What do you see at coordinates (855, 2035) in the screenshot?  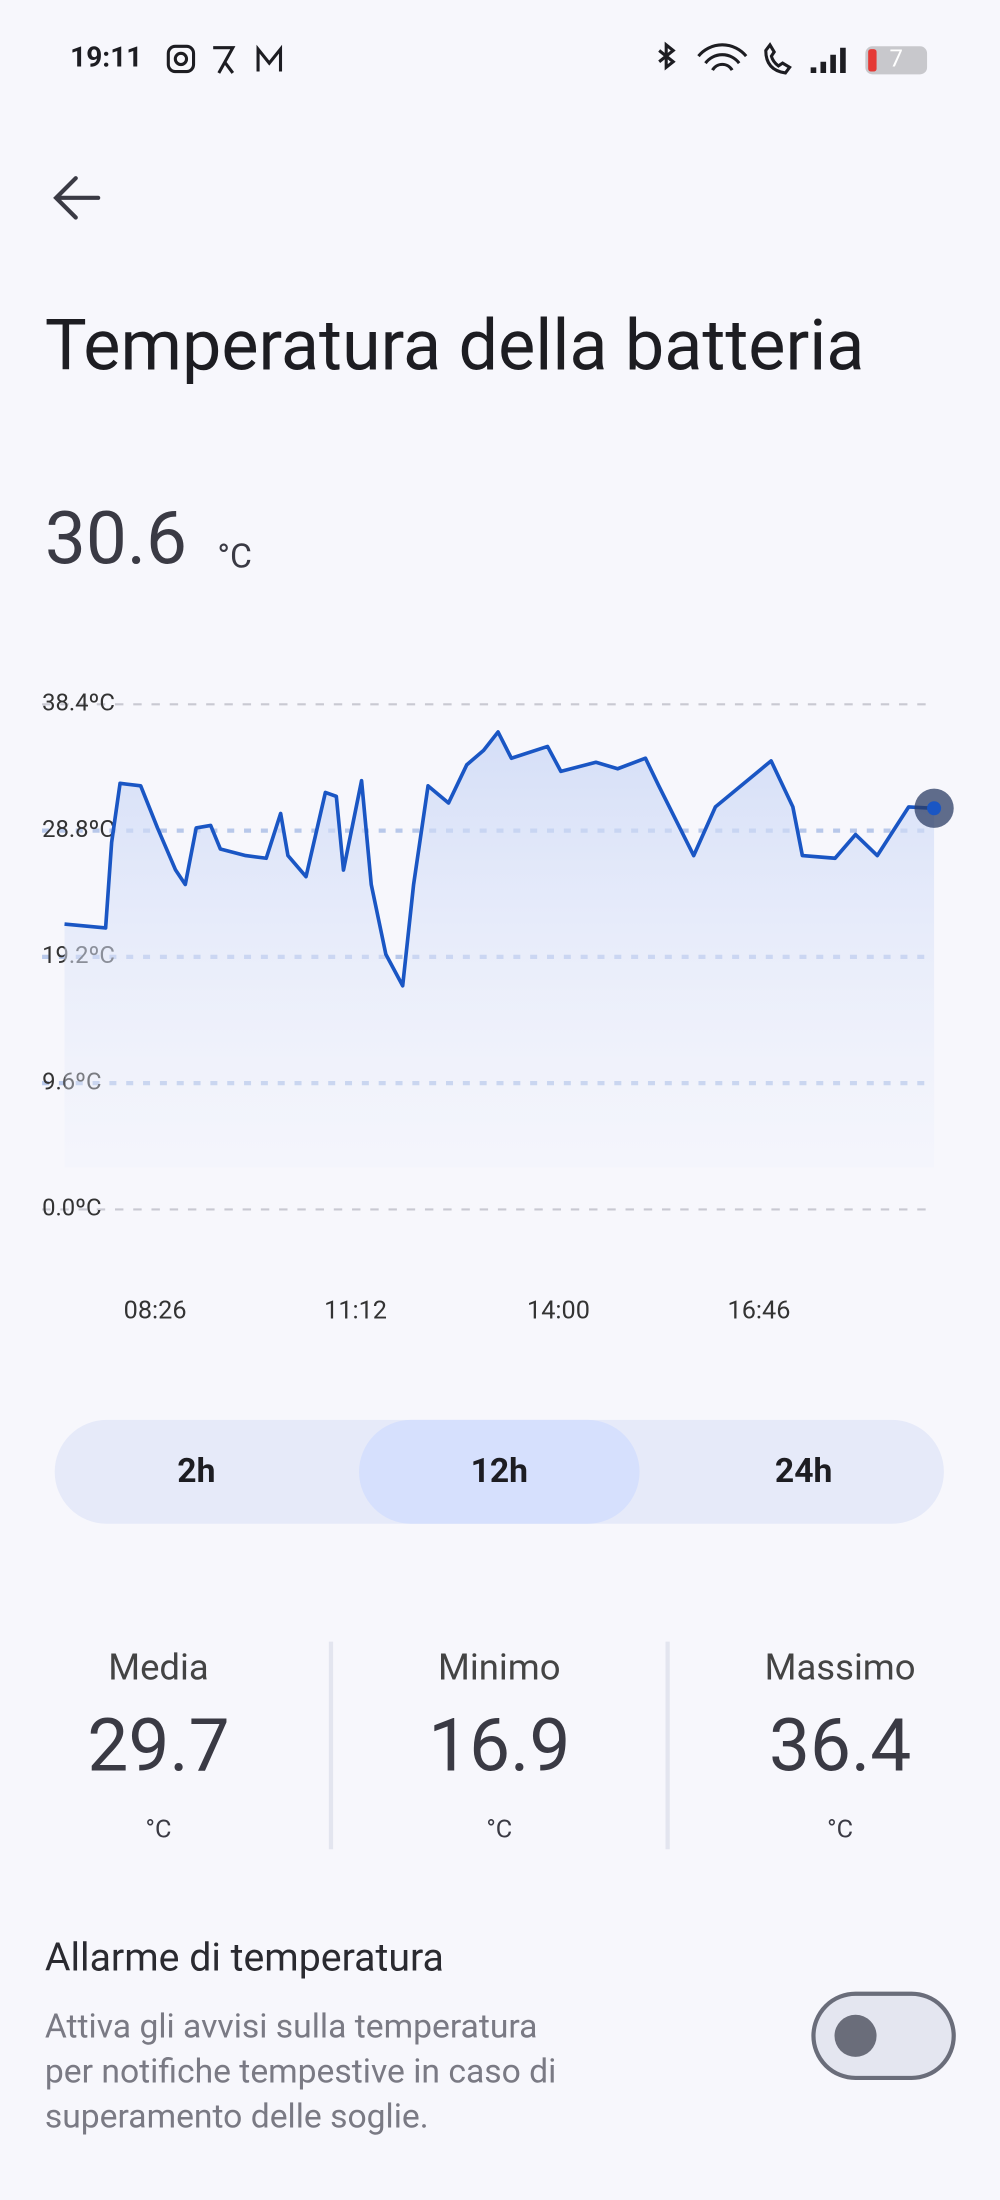 I see `toggle-knob` at bounding box center [855, 2035].